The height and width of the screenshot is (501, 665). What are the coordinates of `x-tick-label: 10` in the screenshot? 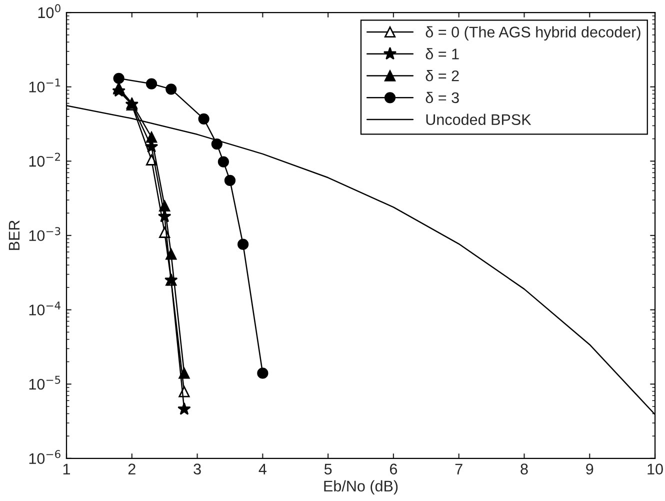 It's located at (655, 469).